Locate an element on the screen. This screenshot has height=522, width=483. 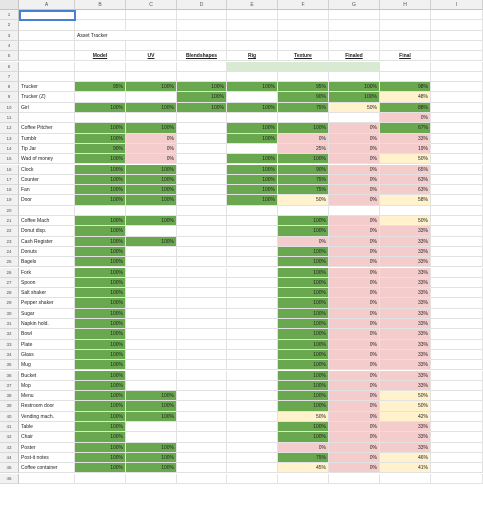
asset-name: Post-it notes is located at coordinates (47, 458).